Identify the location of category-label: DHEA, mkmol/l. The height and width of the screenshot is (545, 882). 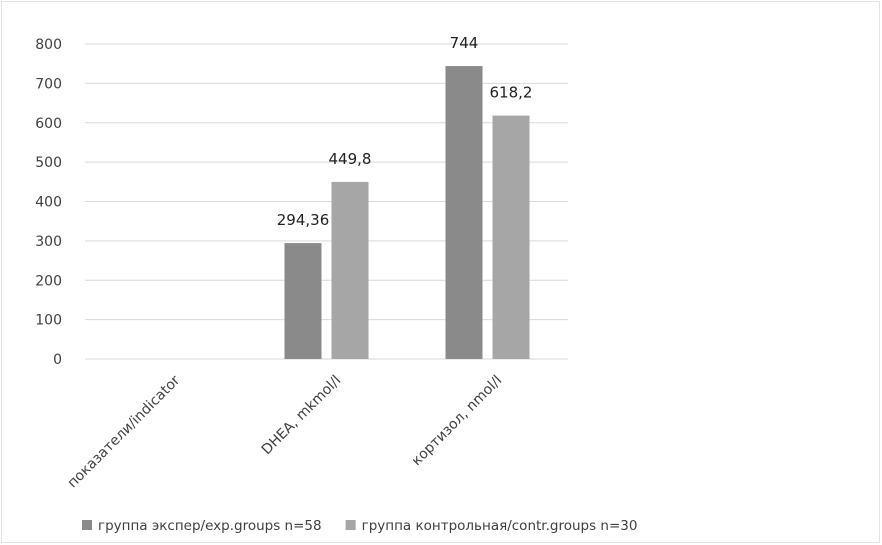
(302, 416).